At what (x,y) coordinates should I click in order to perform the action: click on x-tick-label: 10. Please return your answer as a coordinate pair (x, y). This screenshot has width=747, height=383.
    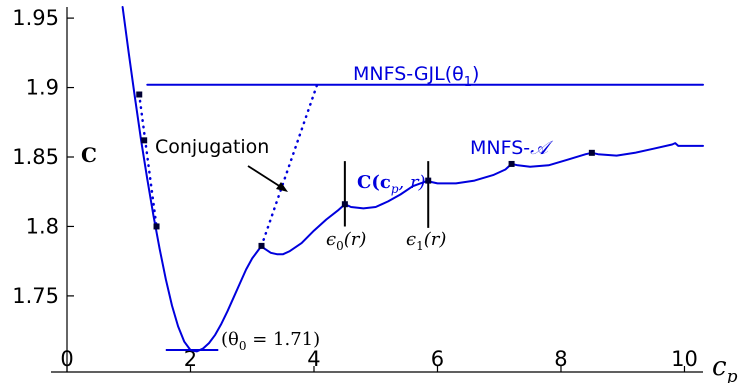
    Looking at the image, I should click on (684, 359).